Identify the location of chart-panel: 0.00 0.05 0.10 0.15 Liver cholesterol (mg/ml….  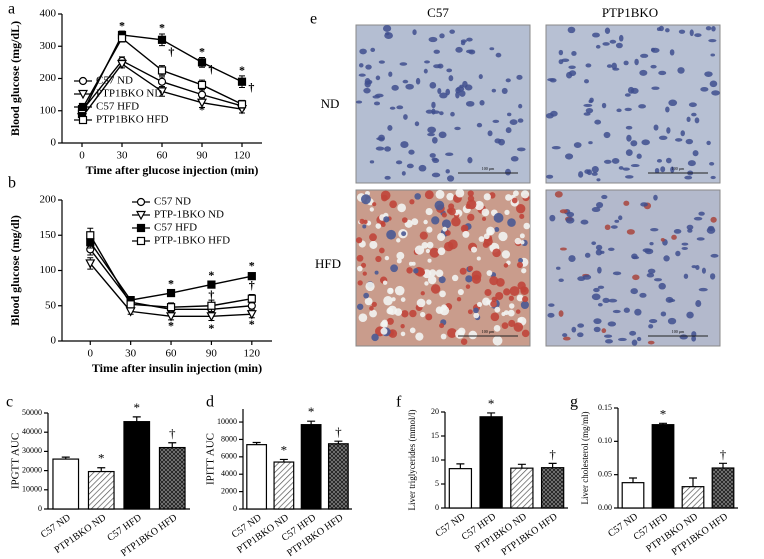
(654, 476).